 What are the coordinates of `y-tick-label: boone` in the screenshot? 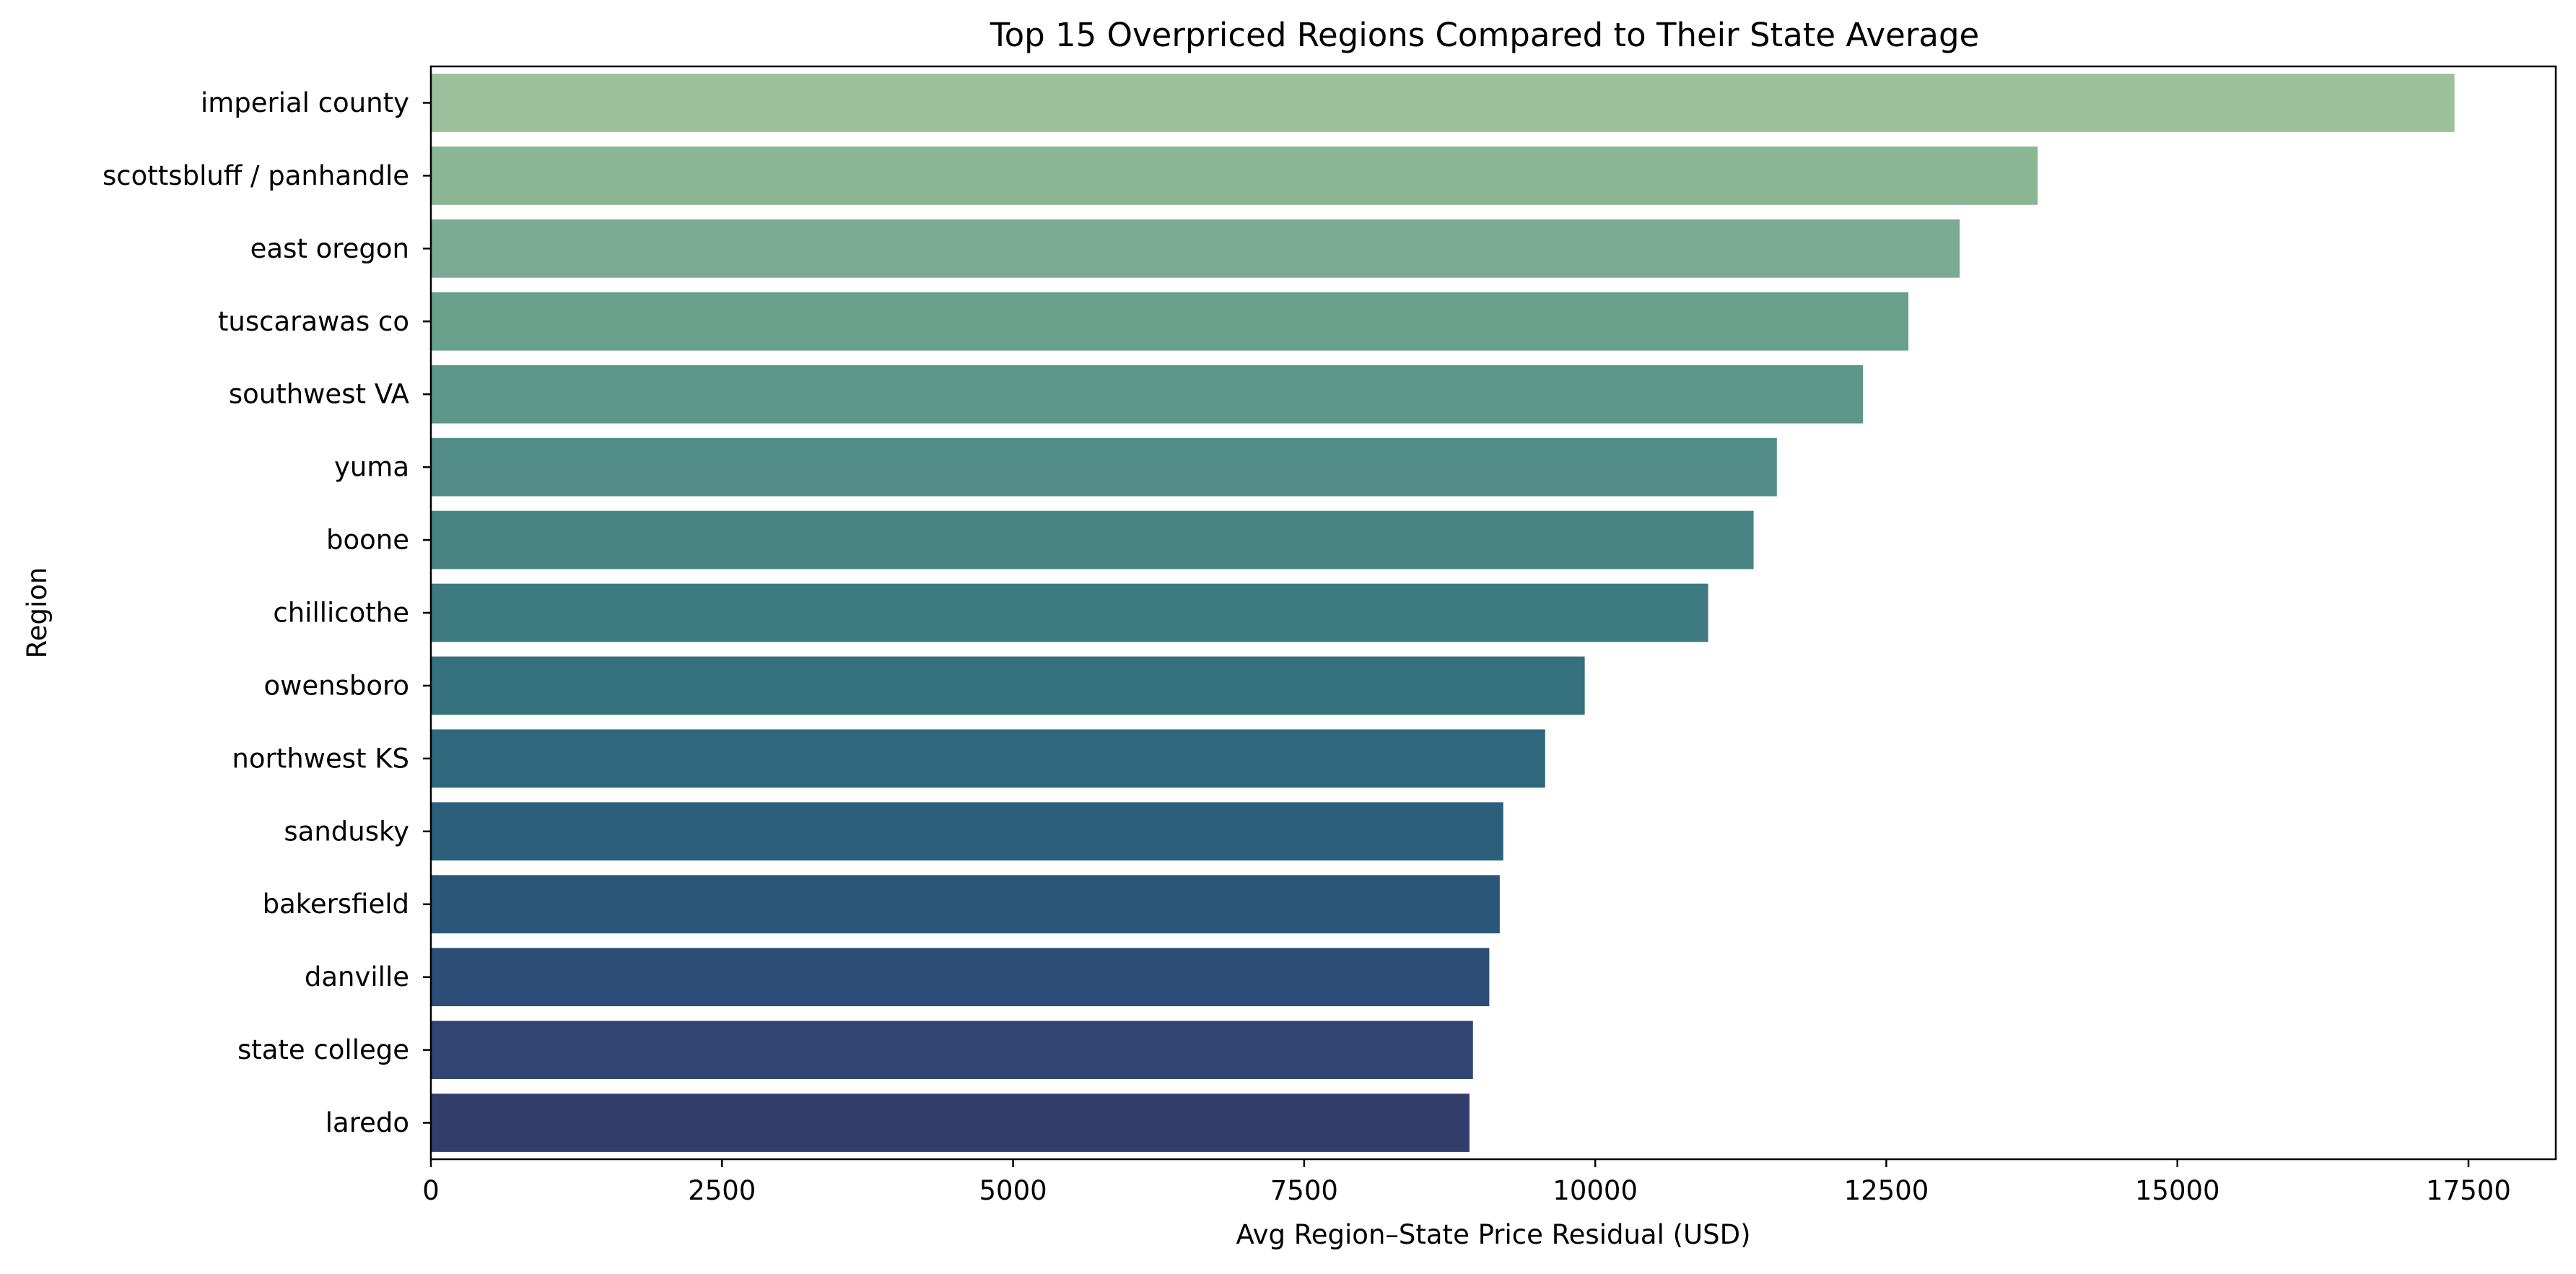 It's located at (367, 540).